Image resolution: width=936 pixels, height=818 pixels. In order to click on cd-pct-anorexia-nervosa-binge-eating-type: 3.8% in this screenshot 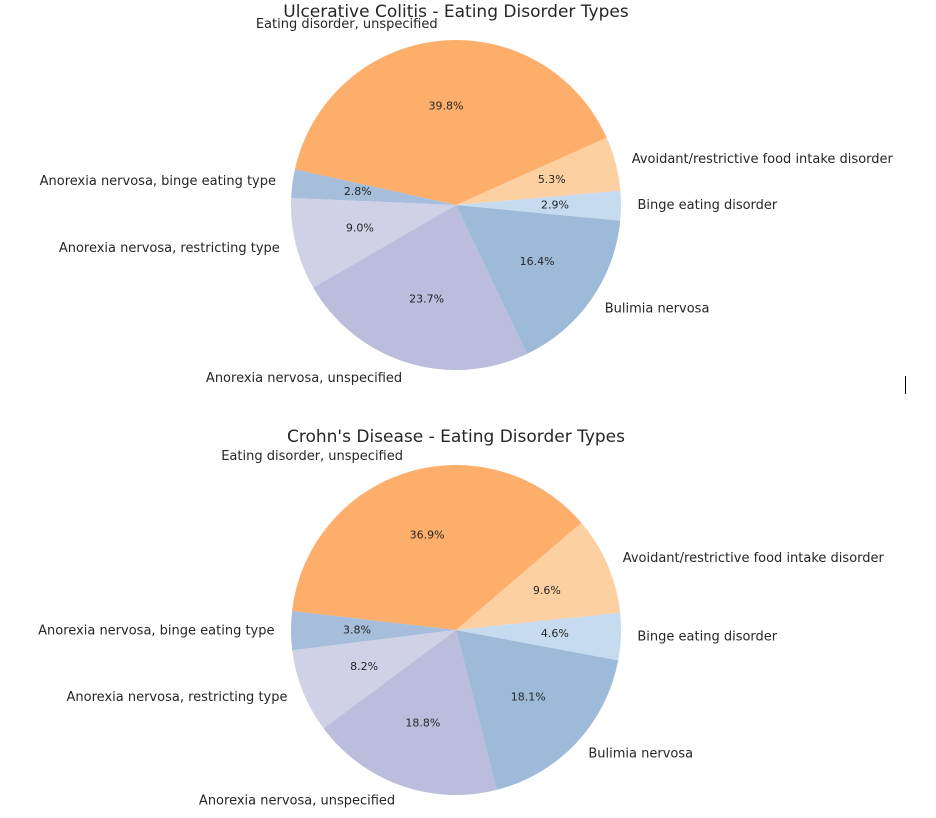, I will do `click(357, 629)`.